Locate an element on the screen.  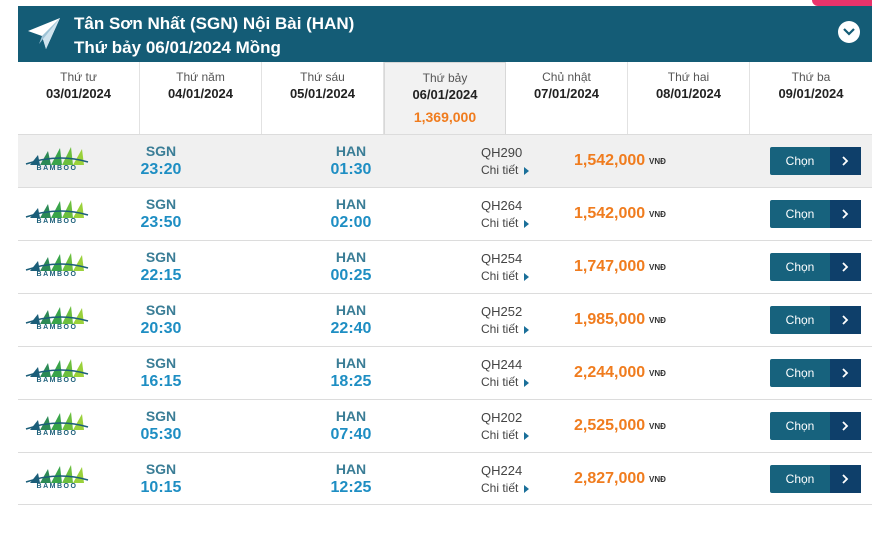
day-name: Thứ tư is located at coordinates (78, 77).